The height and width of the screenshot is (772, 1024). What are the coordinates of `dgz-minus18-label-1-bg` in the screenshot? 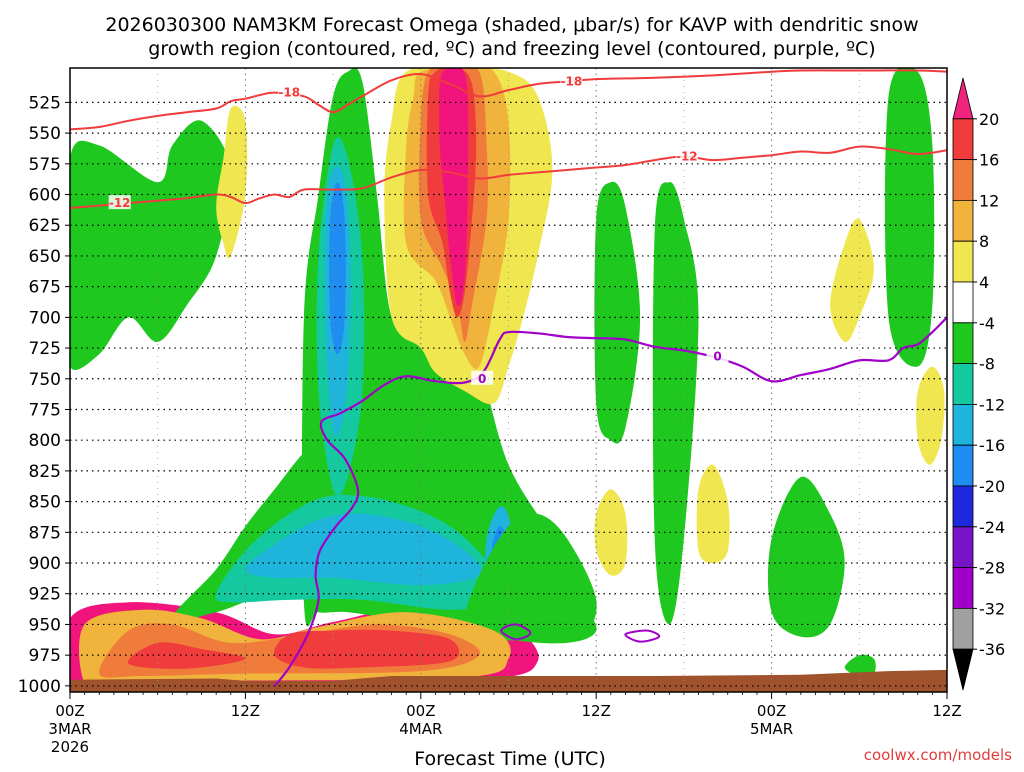 It's located at (289, 91).